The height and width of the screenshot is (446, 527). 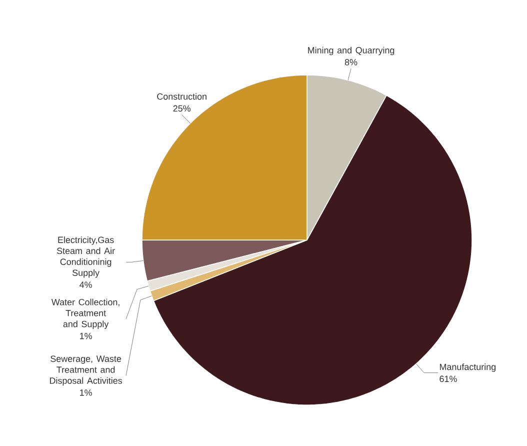 I want to click on slice-label: Water Collection, Treatment and Supply, so click(x=85, y=313).